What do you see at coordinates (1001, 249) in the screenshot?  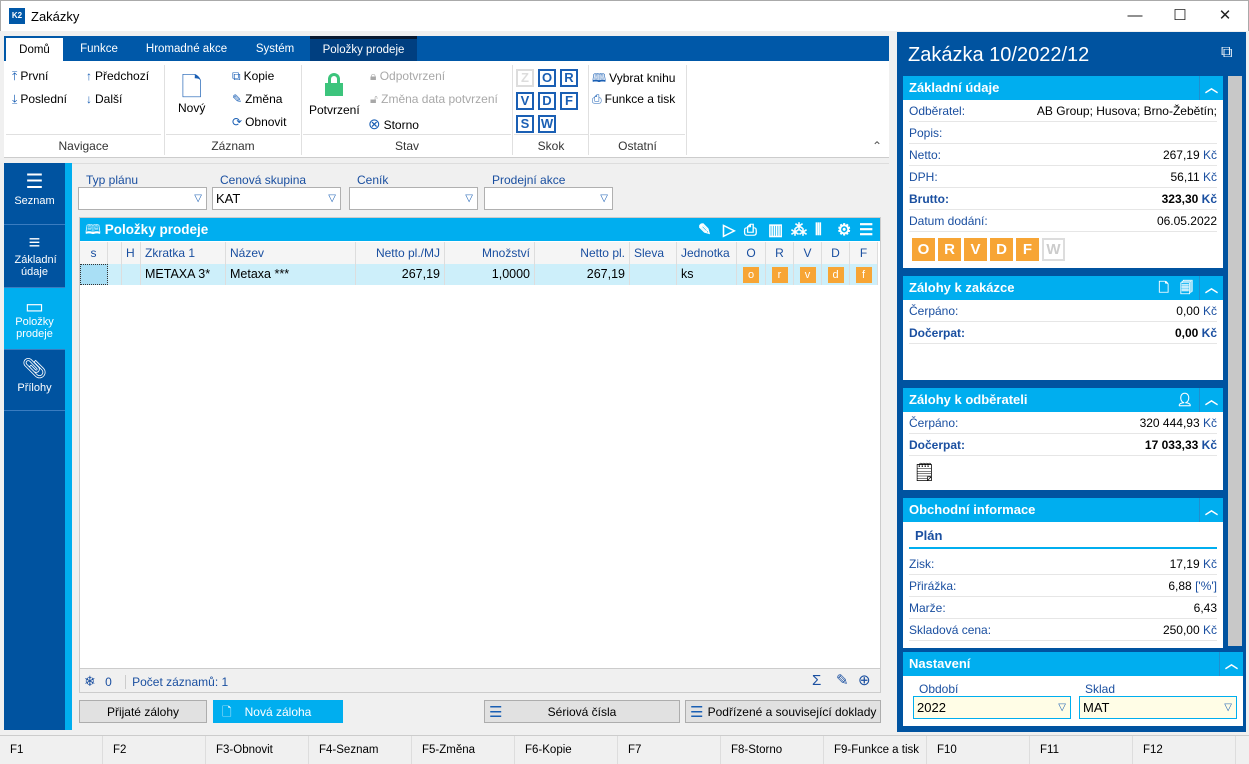 I see `jump-badge-d: D` at bounding box center [1001, 249].